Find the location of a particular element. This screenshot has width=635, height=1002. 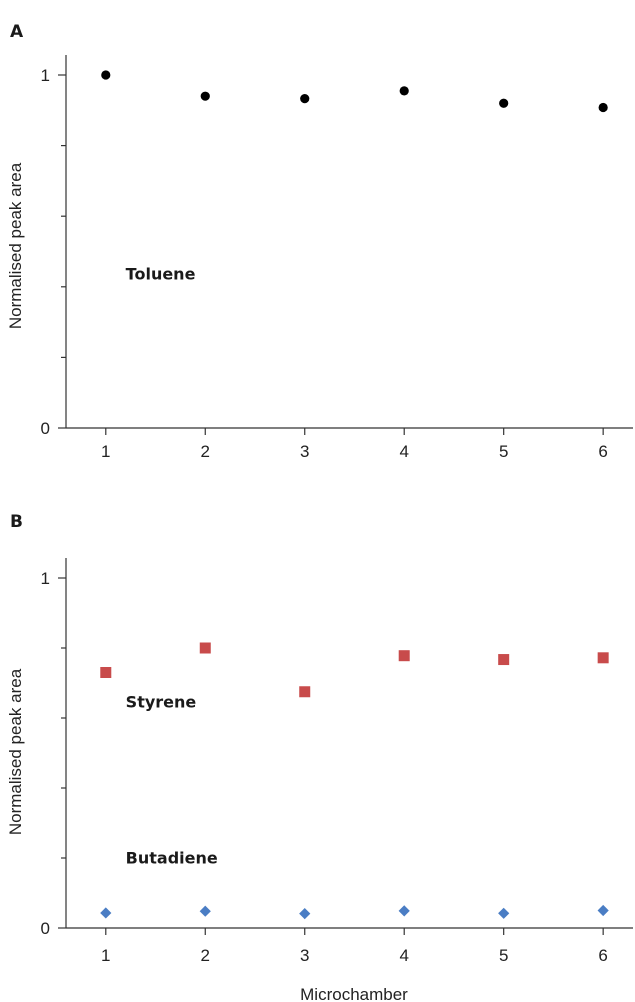

panel-a-annotation-toluene: Toluene is located at coordinates (161, 274).